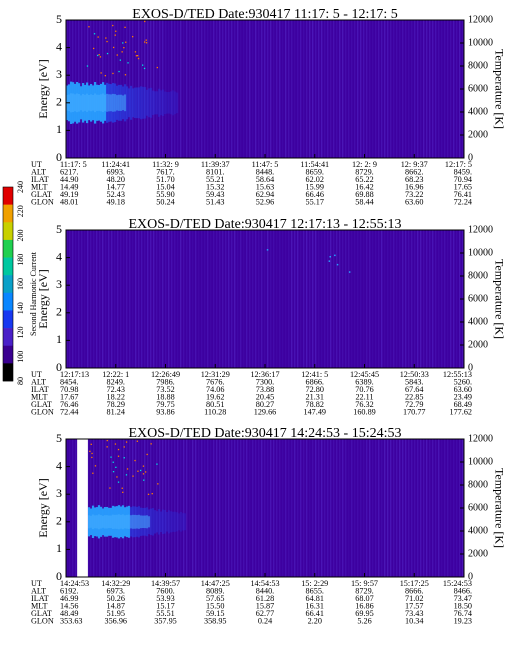 This screenshot has height=649, width=505. What do you see at coordinates (165, 389) in the screenshot?
I see `table-cell: 73.52` at bounding box center [165, 389].